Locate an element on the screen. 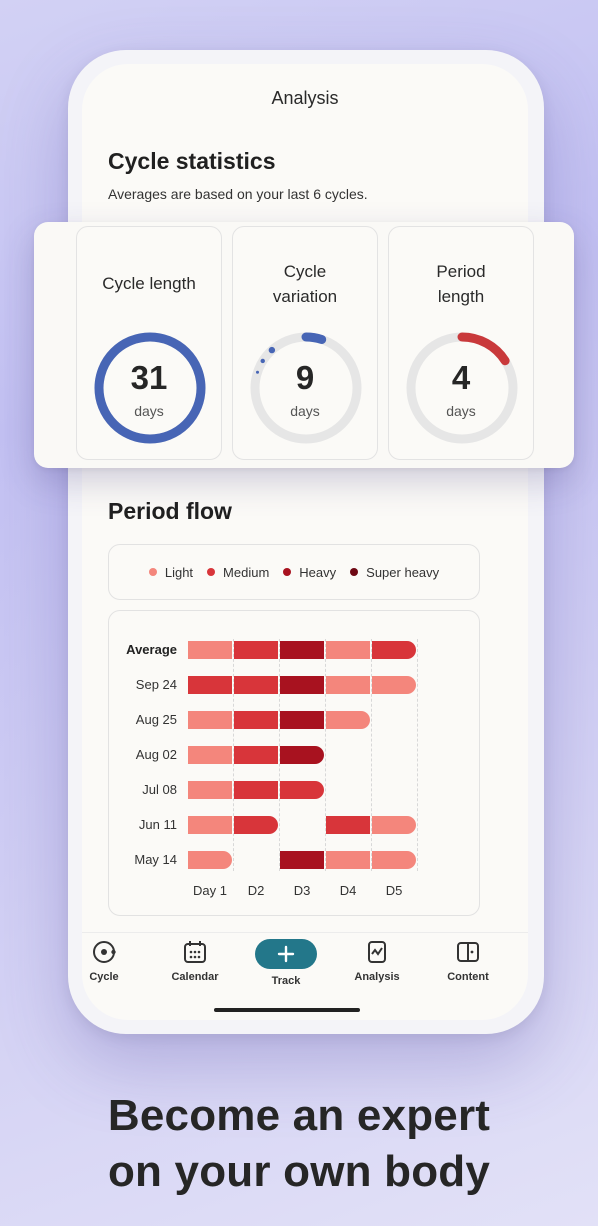  nav-label: Calendar is located at coordinates (195, 977).